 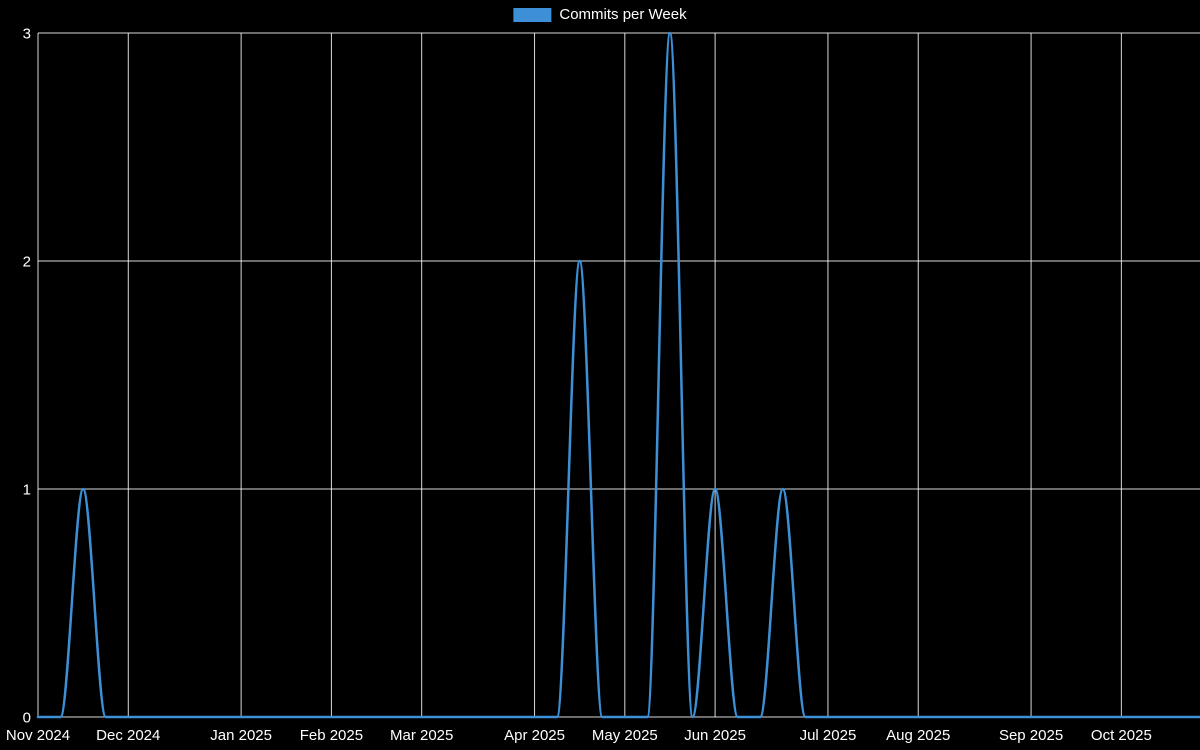 I want to click on y-tick-label: 1, so click(x=27, y=489).